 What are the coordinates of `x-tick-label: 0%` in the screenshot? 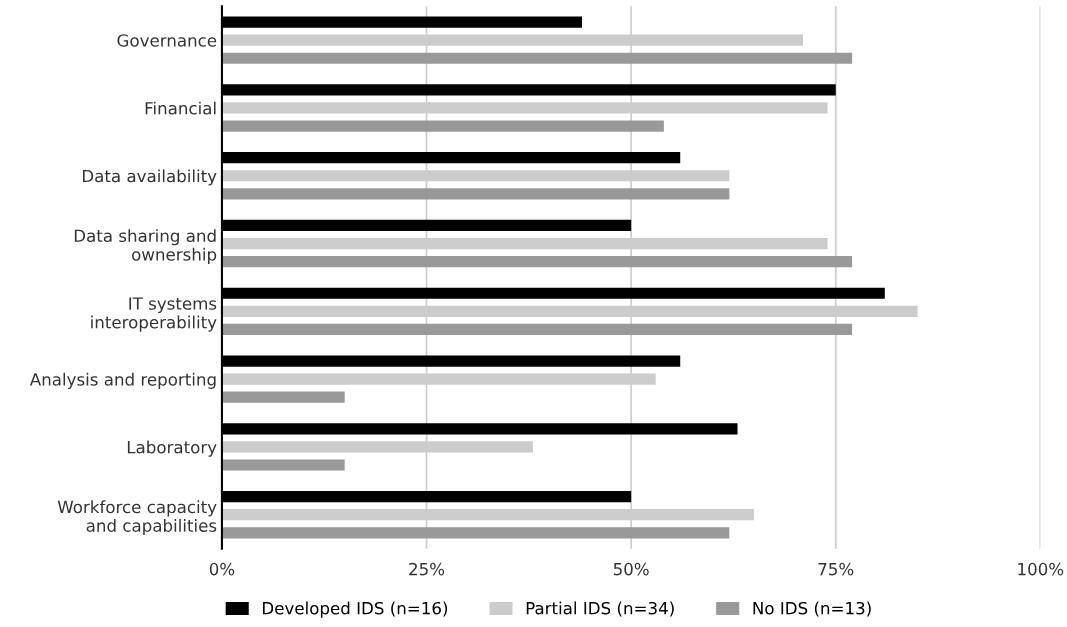 It's located at (222, 569).